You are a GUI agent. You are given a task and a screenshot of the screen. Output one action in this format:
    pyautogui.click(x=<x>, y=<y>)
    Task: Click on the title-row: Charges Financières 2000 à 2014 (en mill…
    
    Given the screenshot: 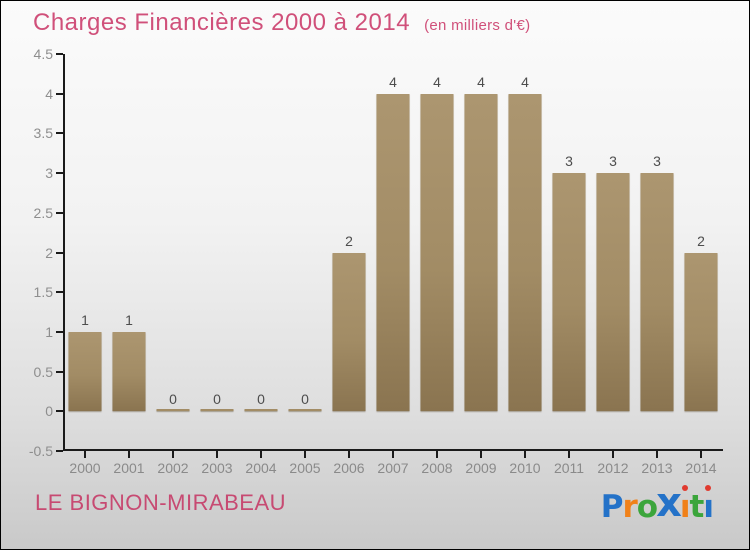 What is the action you would take?
    pyautogui.click(x=281, y=23)
    